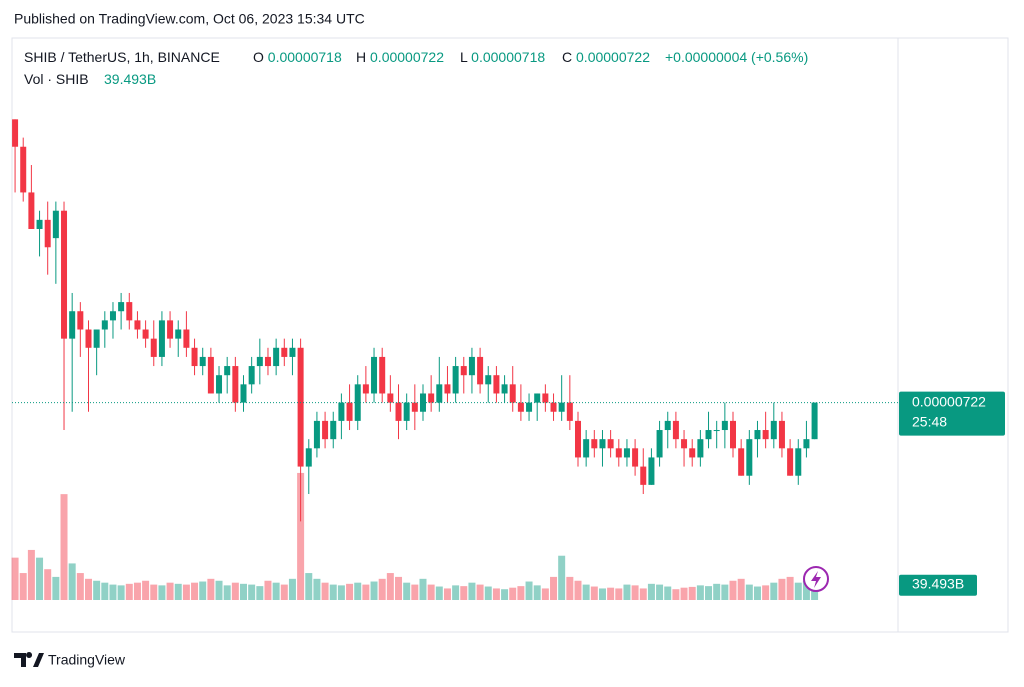 The height and width of the screenshot is (687, 1024). Describe the element at coordinates (938, 583) in the screenshot. I see `volume-axis-label: 39.493B` at that location.